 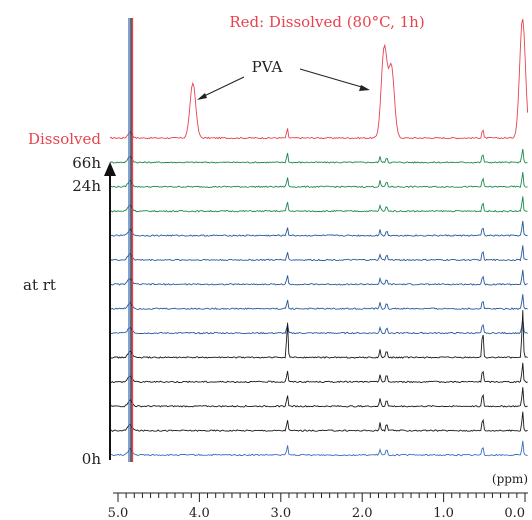 I want to click on pva-arrow-right, so click(x=334, y=79).